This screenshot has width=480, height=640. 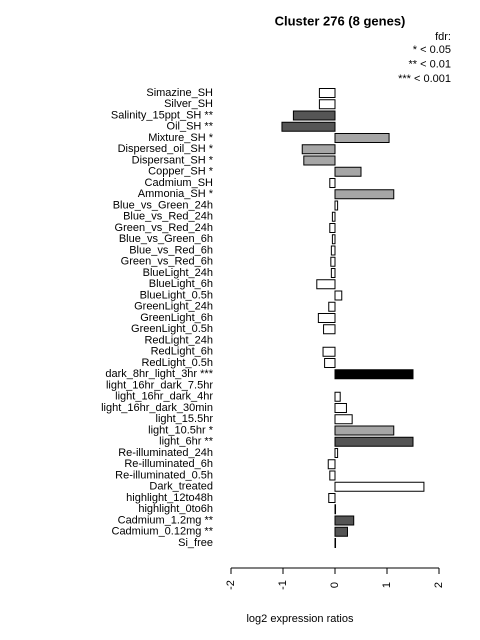 What do you see at coordinates (173, 307) in the screenshot?
I see `y-tick-label: GreenLight_24h` at bounding box center [173, 307].